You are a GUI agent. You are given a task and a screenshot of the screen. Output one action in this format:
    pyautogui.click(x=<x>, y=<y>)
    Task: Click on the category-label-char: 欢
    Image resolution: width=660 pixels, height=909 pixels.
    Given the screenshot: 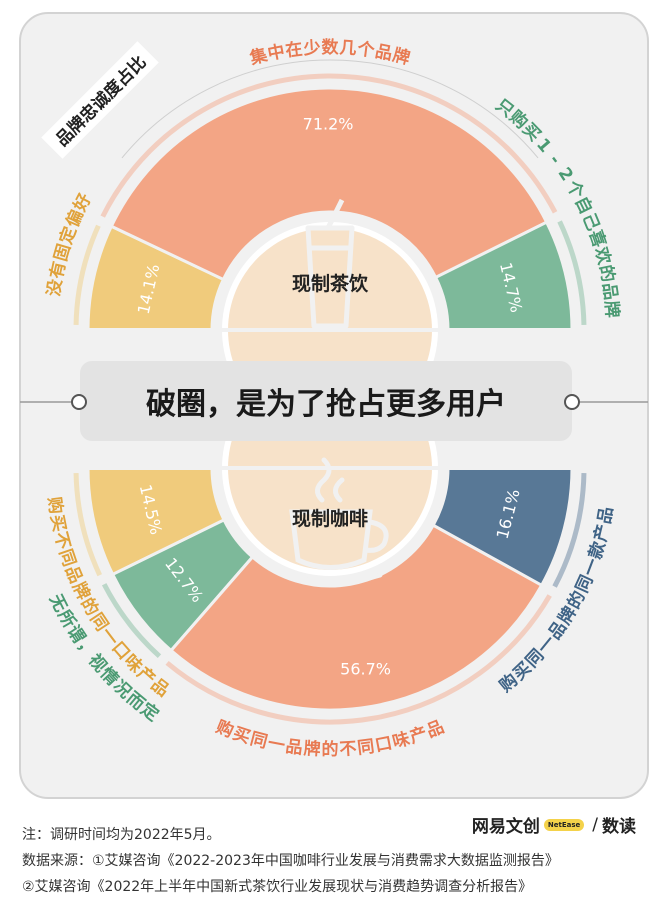 What is the action you would take?
    pyautogui.click(x=602, y=256)
    